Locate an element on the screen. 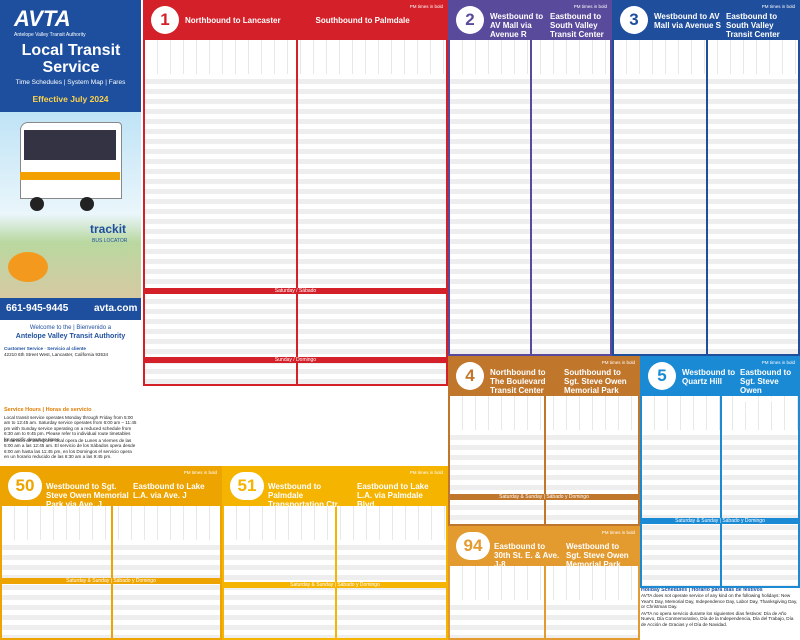 This screenshot has height=640, width=800. route-number: 51 is located at coordinates (247, 486).